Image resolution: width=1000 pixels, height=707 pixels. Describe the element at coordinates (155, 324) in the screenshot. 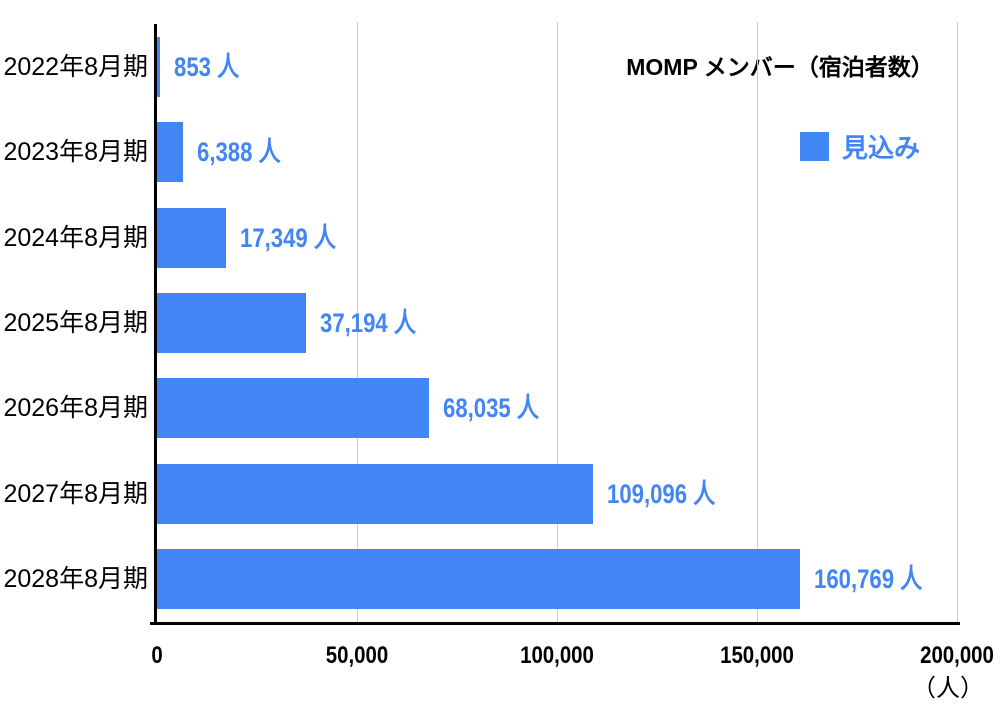

I see `y-axis-line` at that location.